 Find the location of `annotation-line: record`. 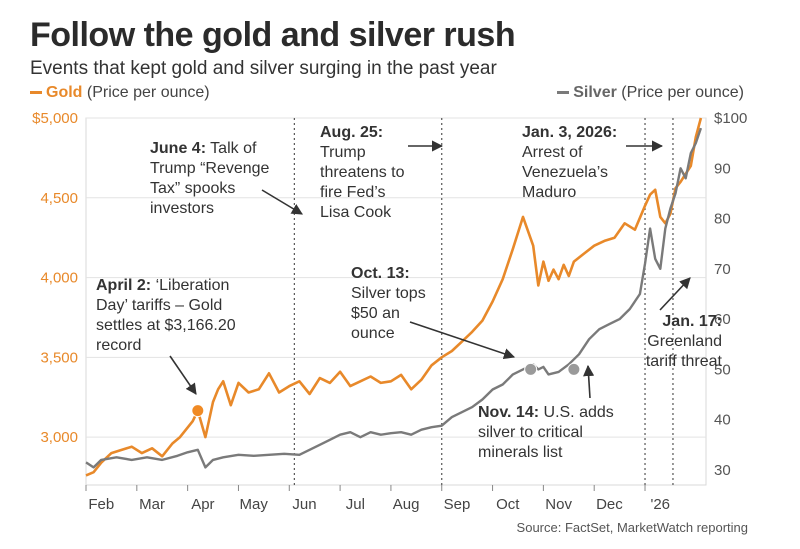

annotation-line: record is located at coordinates (118, 345).